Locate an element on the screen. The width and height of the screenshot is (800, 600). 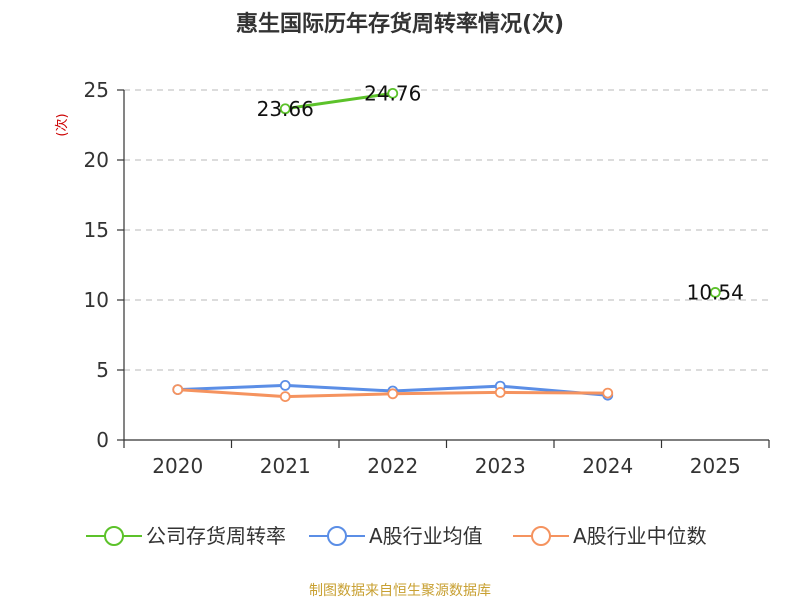
data-point-2-2023 is located at coordinates (500, 392).